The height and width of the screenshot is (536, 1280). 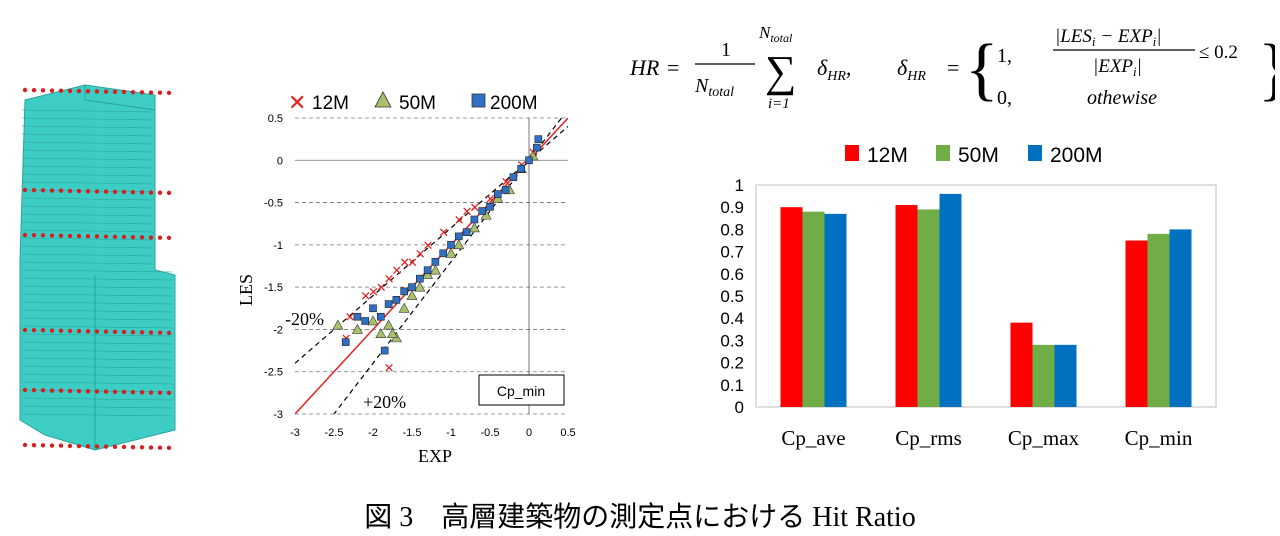 What do you see at coordinates (739, 407) in the screenshot?
I see `bar-ytick-label: 0` at bounding box center [739, 407].